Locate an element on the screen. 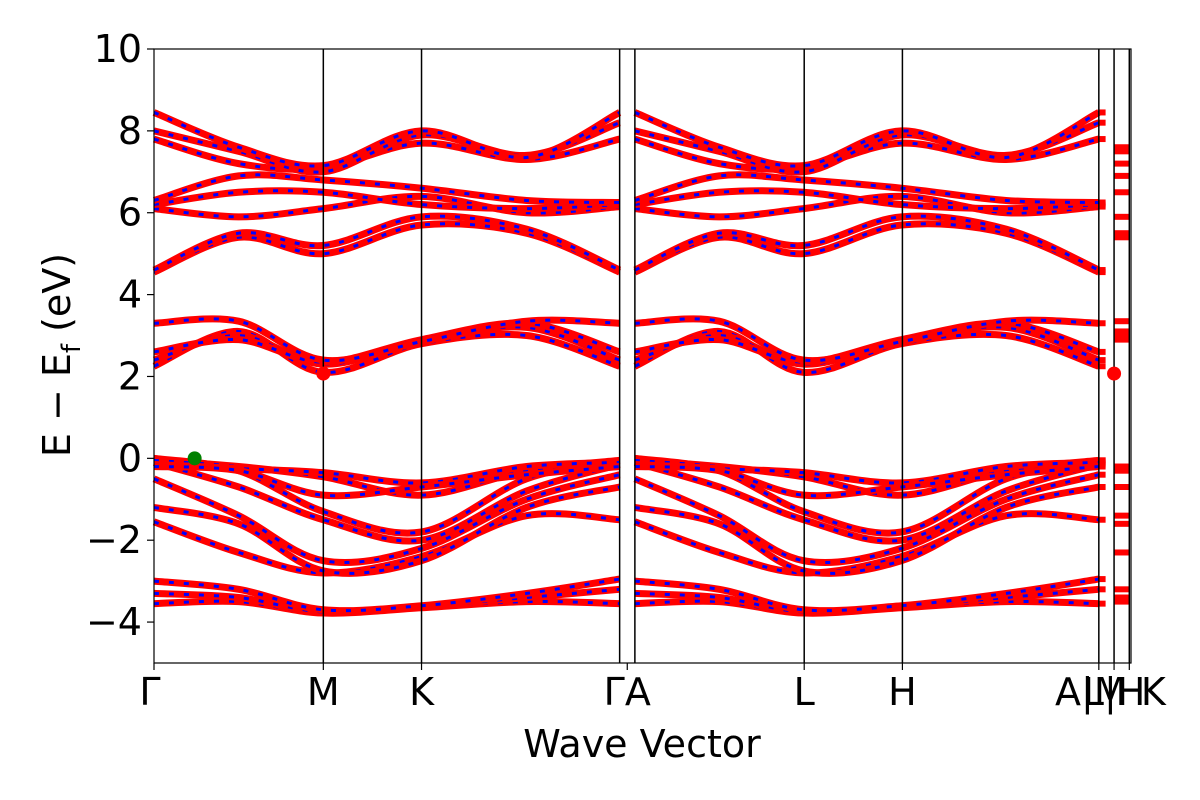  x-tick-label: M is located at coordinates (323, 692).